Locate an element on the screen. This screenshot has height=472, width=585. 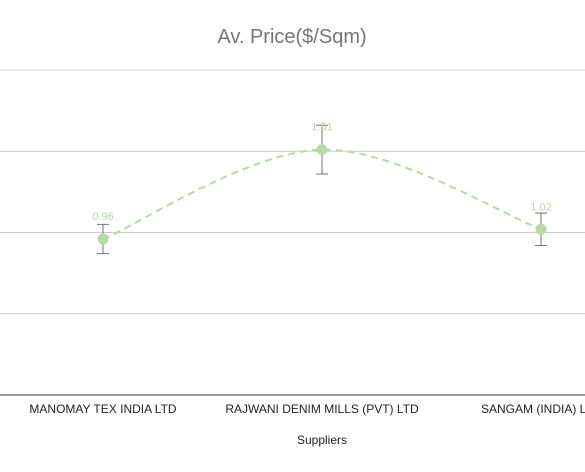
data-label: 1.51 is located at coordinates (321, 128).